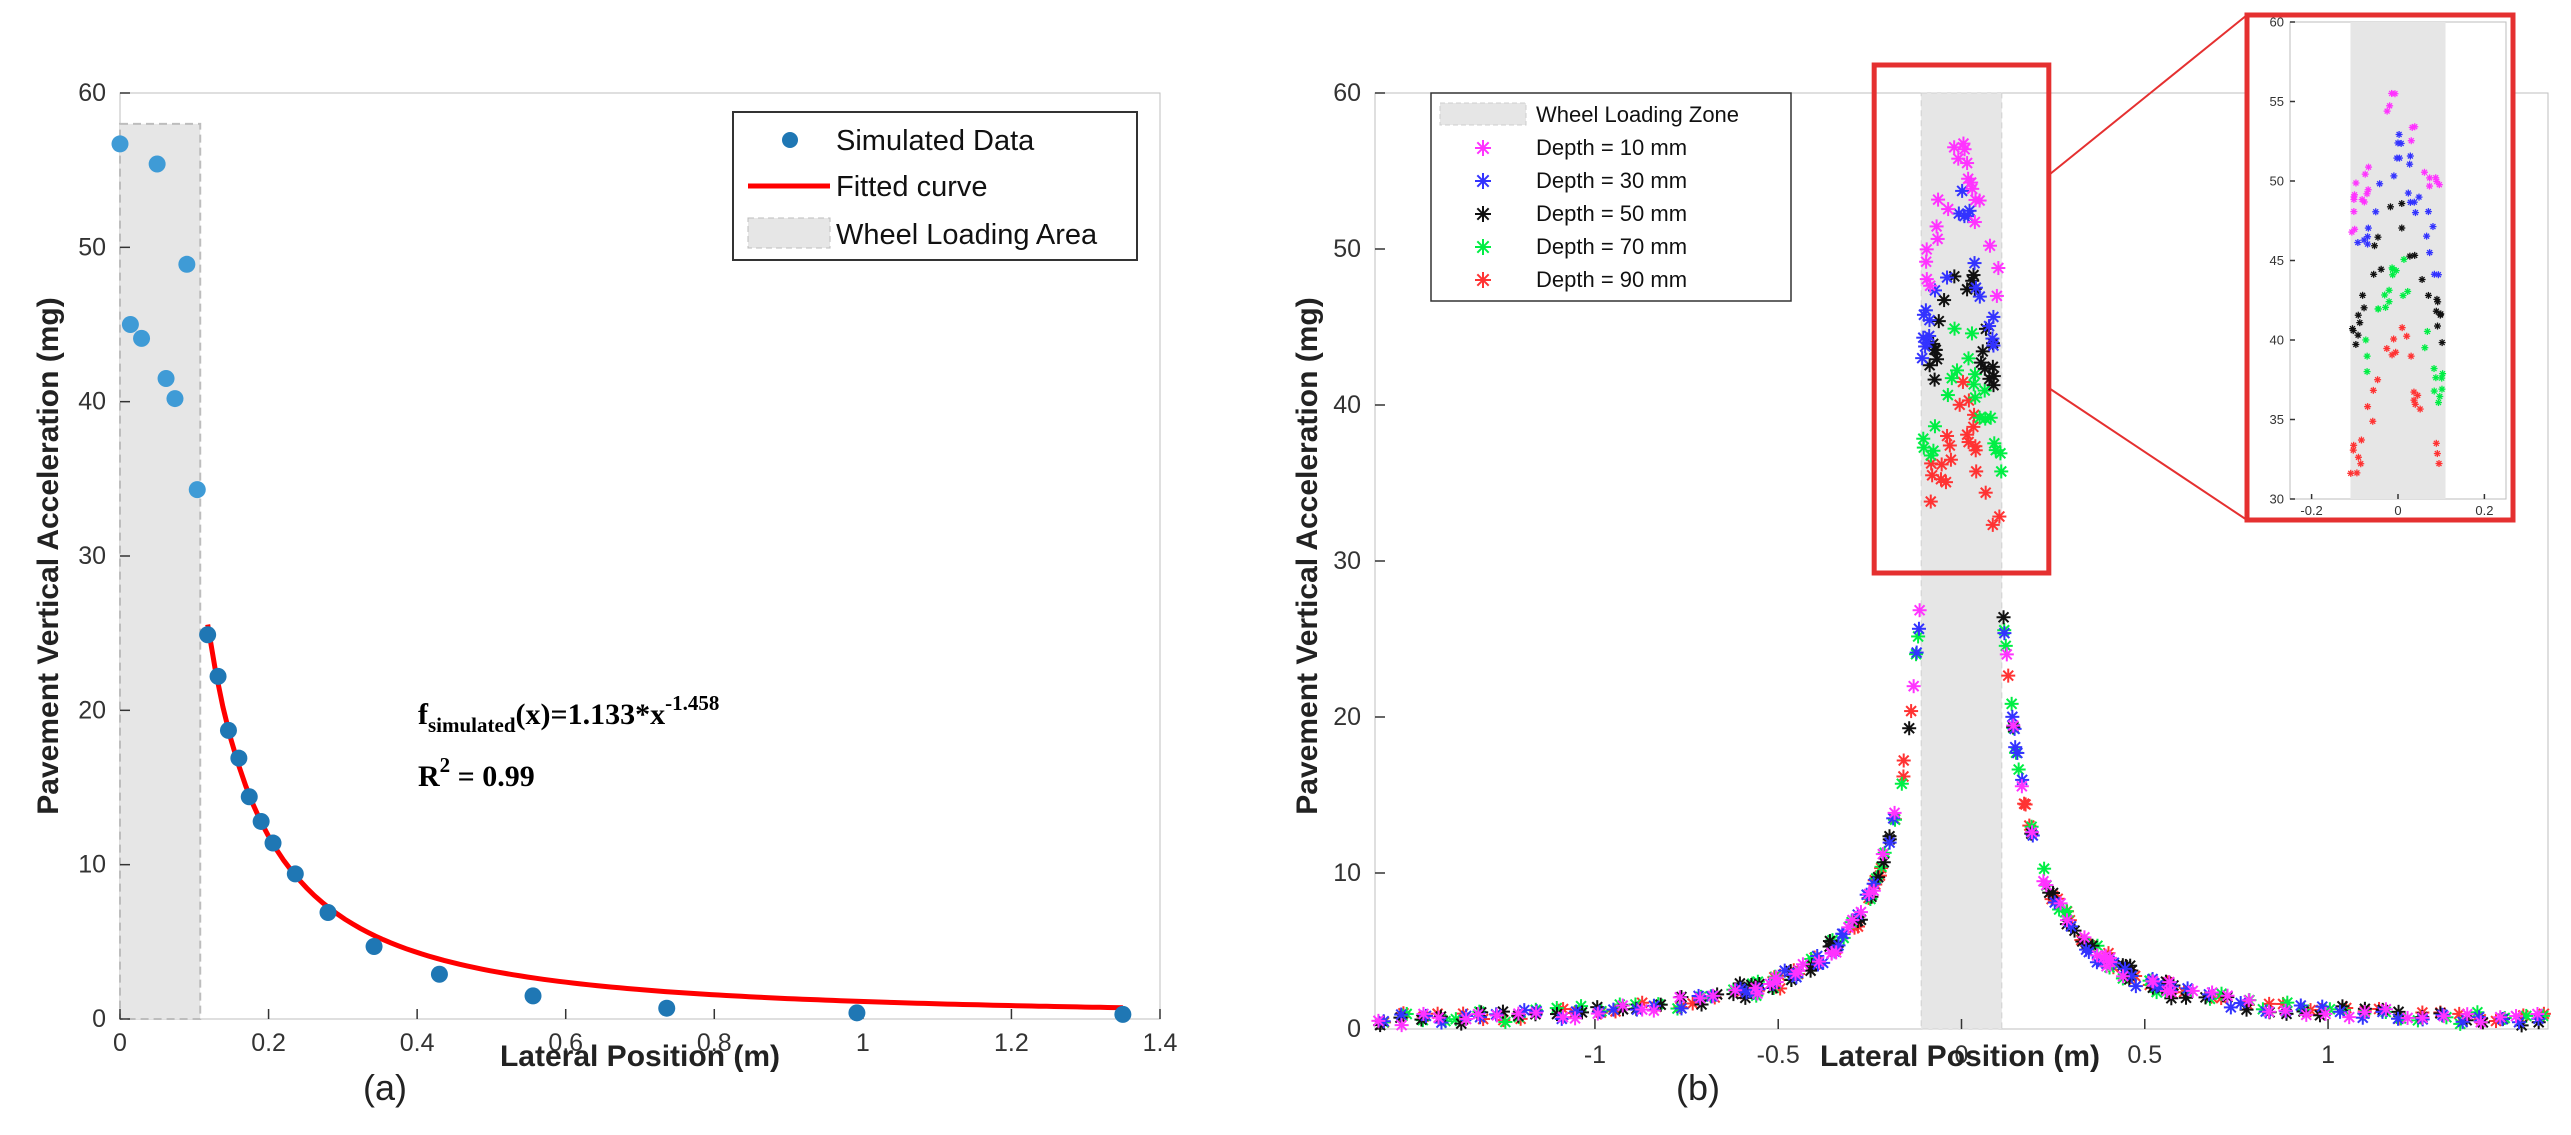 The height and width of the screenshot is (1135, 2571). What do you see at coordinates (385, 1087) in the screenshot?
I see `panel-a-tag: (a)` at bounding box center [385, 1087].